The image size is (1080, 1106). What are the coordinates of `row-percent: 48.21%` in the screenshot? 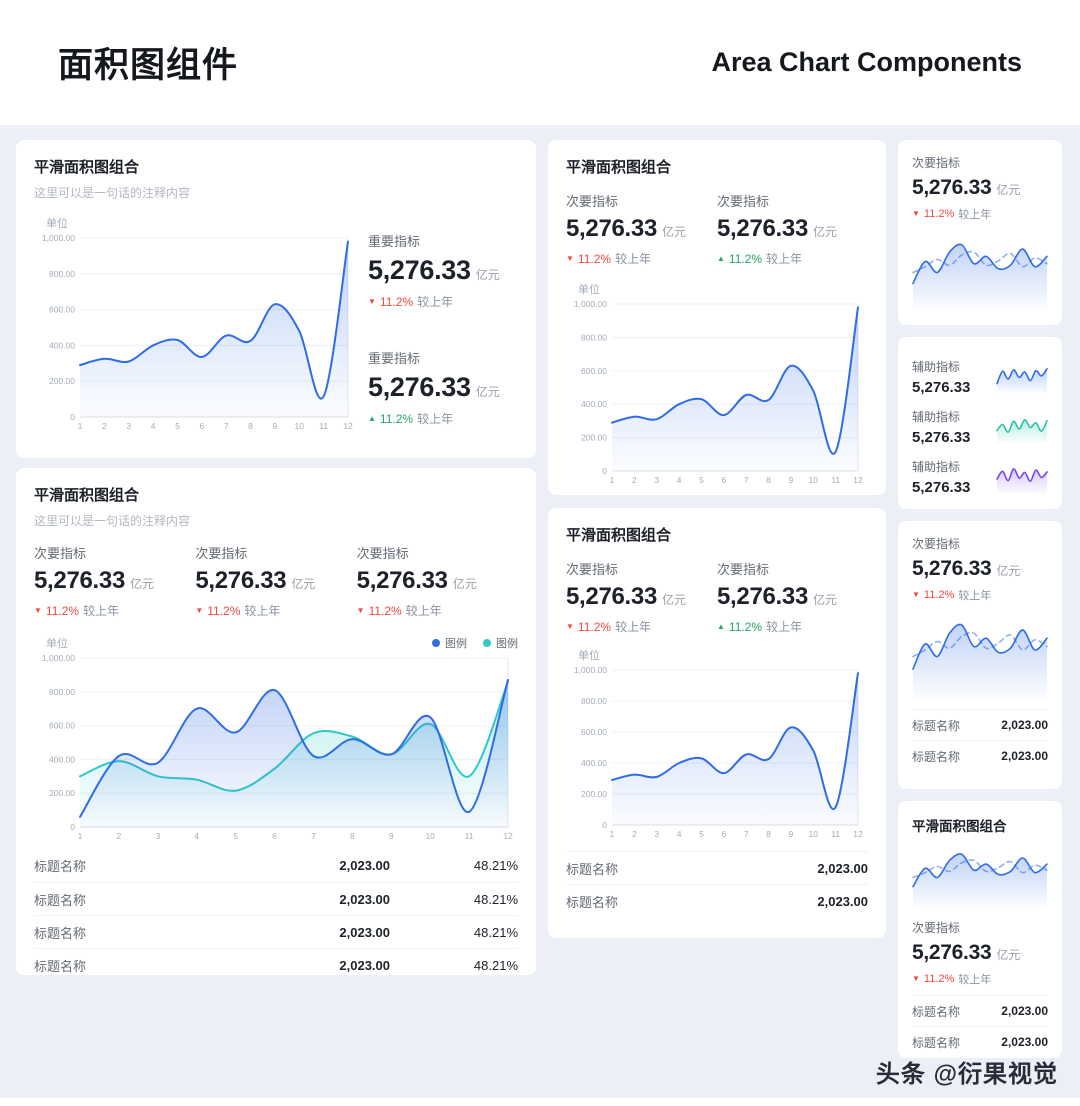 It's located at (495, 965).